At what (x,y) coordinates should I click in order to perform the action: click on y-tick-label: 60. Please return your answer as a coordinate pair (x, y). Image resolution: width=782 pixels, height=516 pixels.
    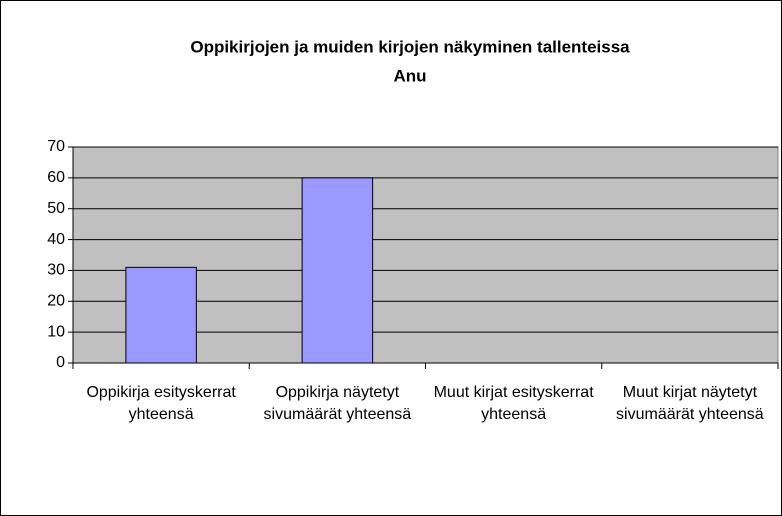
    Looking at the image, I should click on (56, 177).